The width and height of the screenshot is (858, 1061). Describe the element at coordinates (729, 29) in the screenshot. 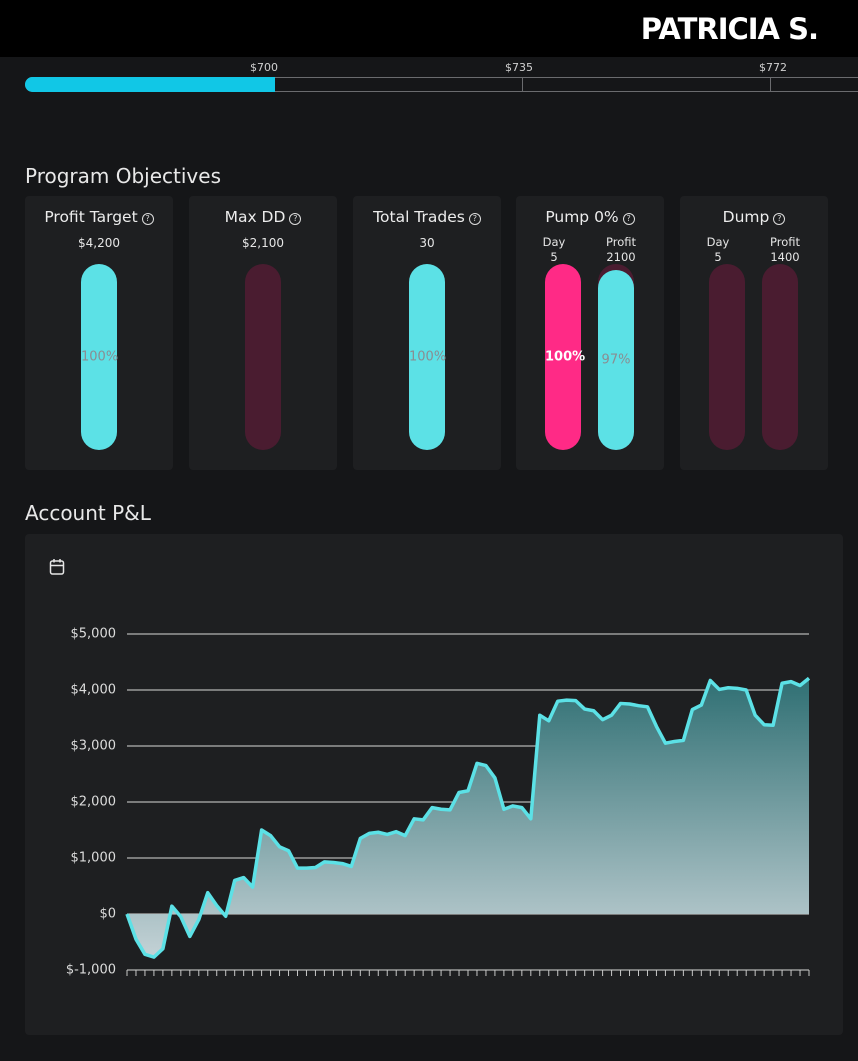

I see `user-name: PATRICIA S.` at that location.